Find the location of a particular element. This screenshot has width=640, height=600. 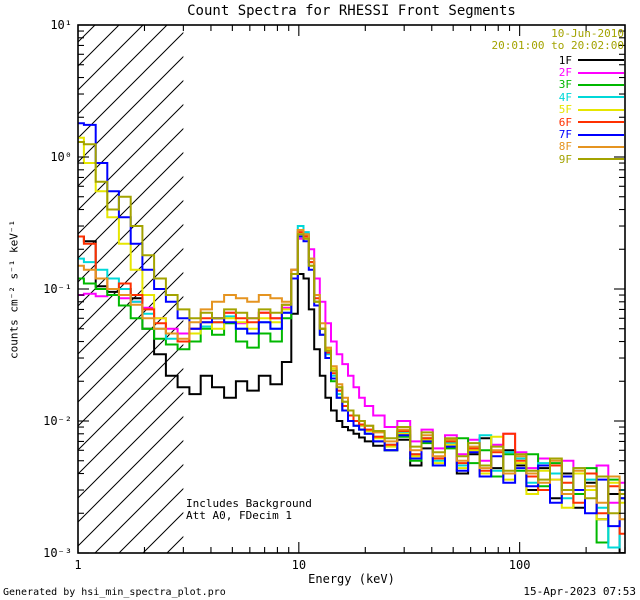

legend-item-1f: 1F is located at coordinates (591, 60).